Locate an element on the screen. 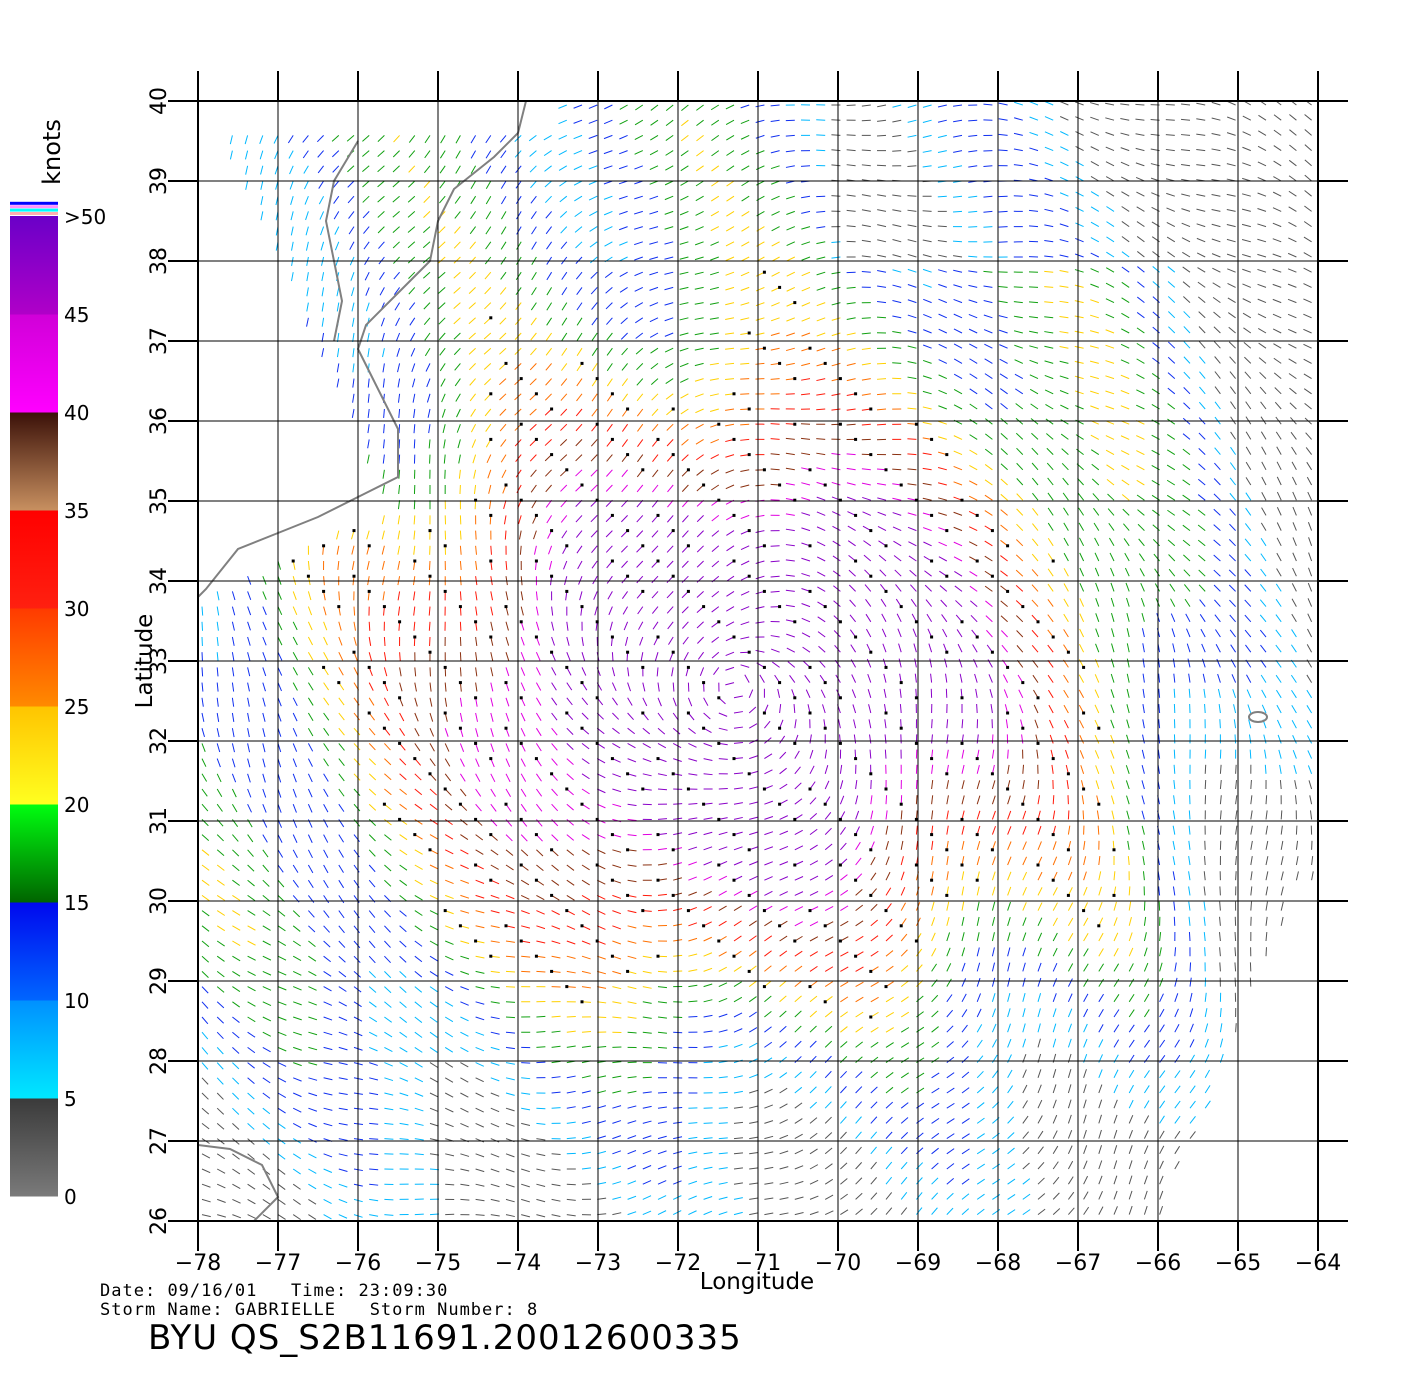 The height and width of the screenshot is (1400, 1420). legend-tick-label: 20 is located at coordinates (76, 805).